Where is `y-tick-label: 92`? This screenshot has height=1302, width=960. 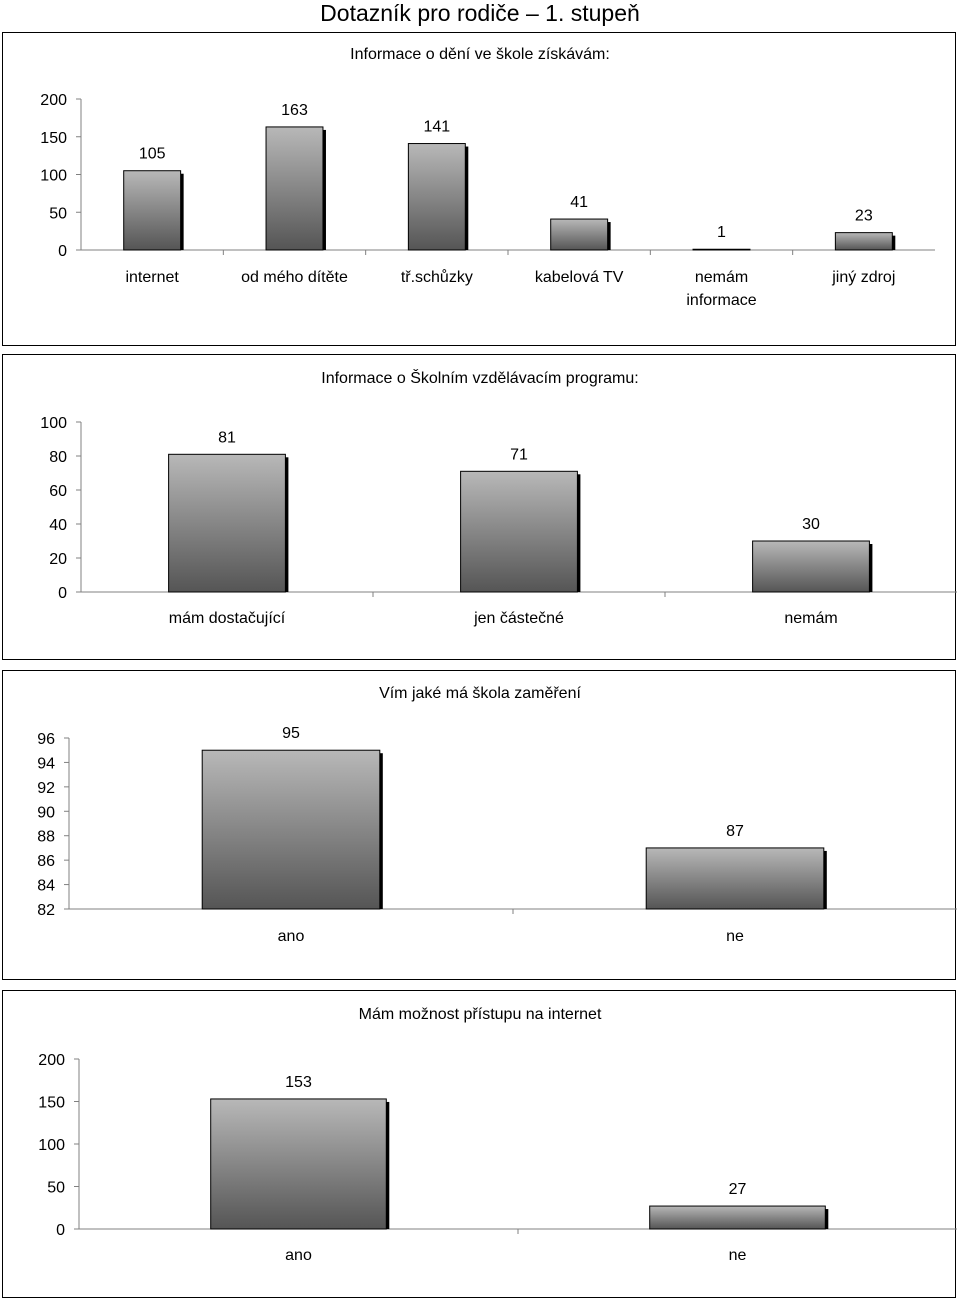 y-tick-label: 92 is located at coordinates (46, 788).